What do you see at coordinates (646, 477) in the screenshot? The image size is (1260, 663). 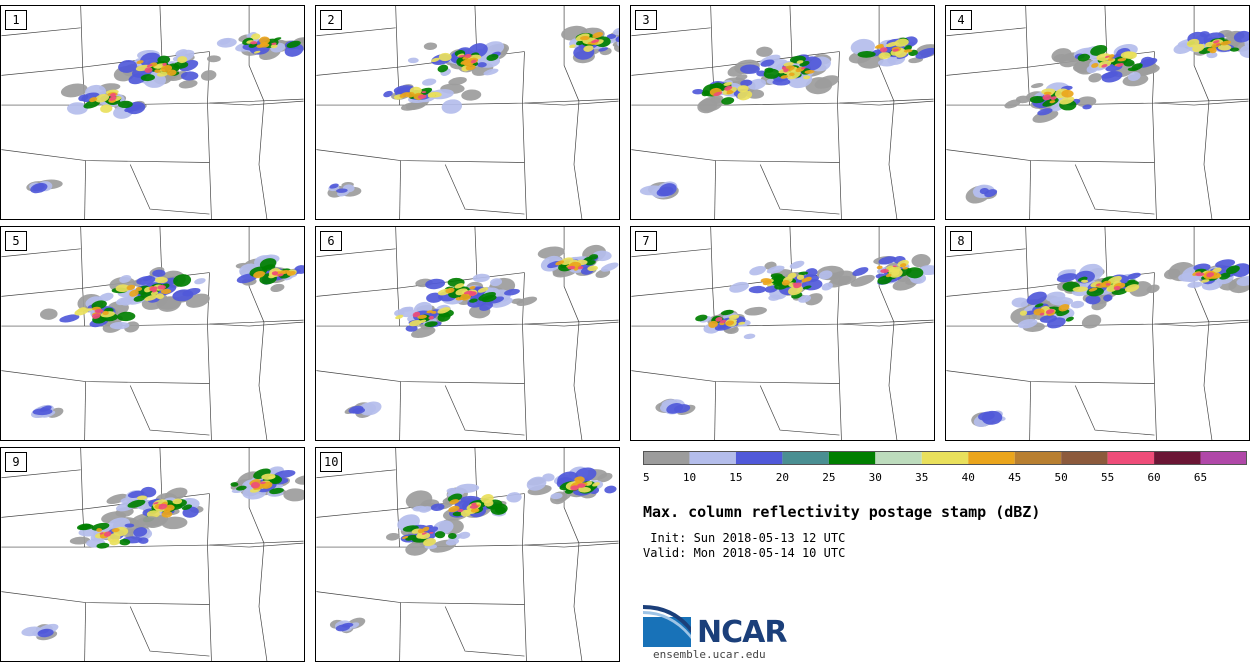 I see `colorbar-tick-label: 5` at bounding box center [646, 477].